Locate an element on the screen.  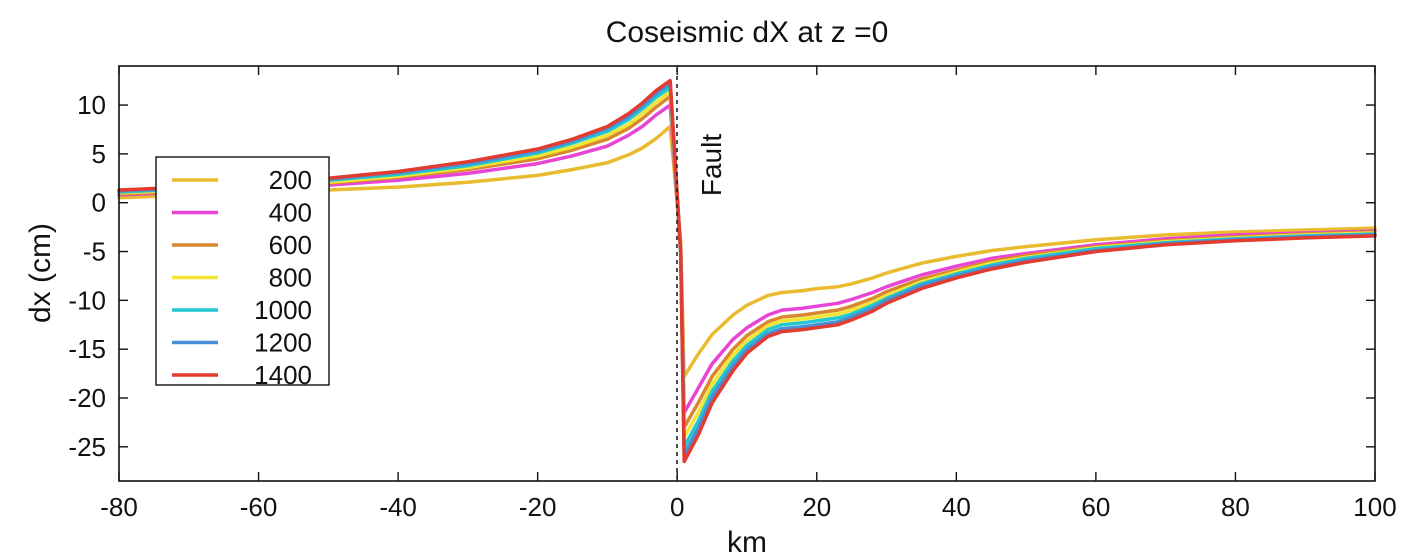
legend-label-800: 800 is located at coordinates (290, 278).